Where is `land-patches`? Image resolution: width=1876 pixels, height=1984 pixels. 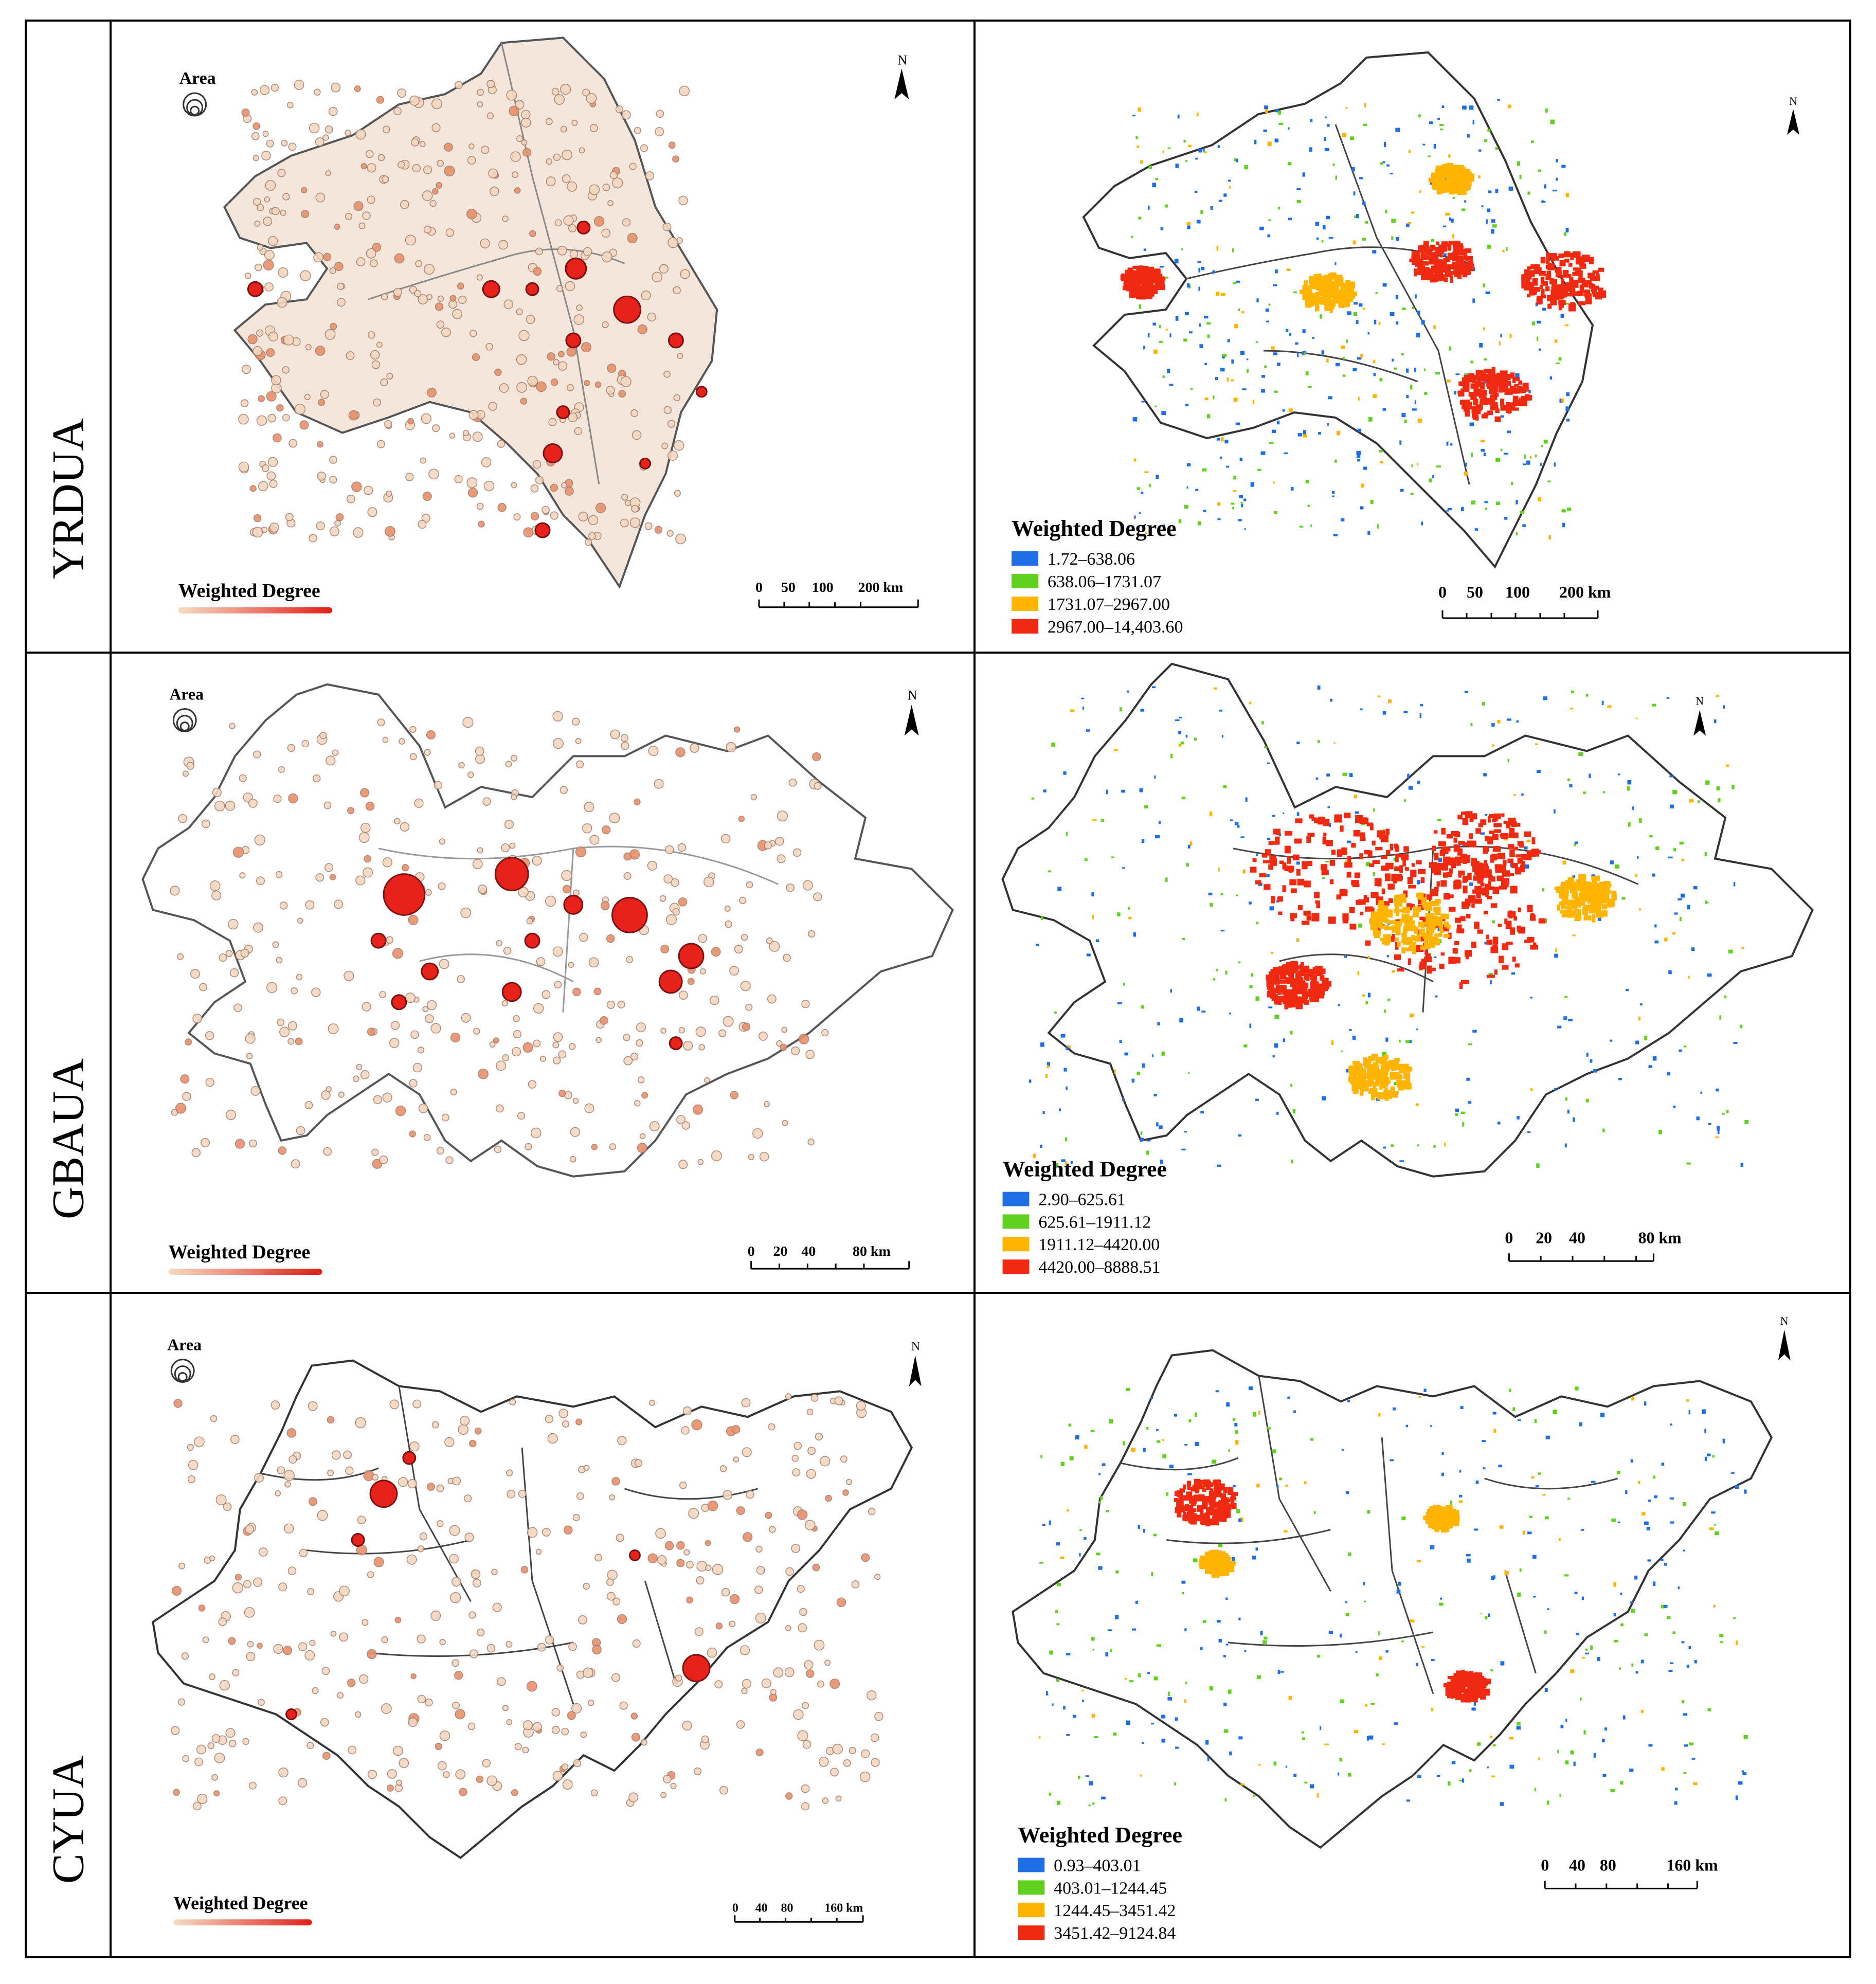
land-patches is located at coordinates (1393, 1597).